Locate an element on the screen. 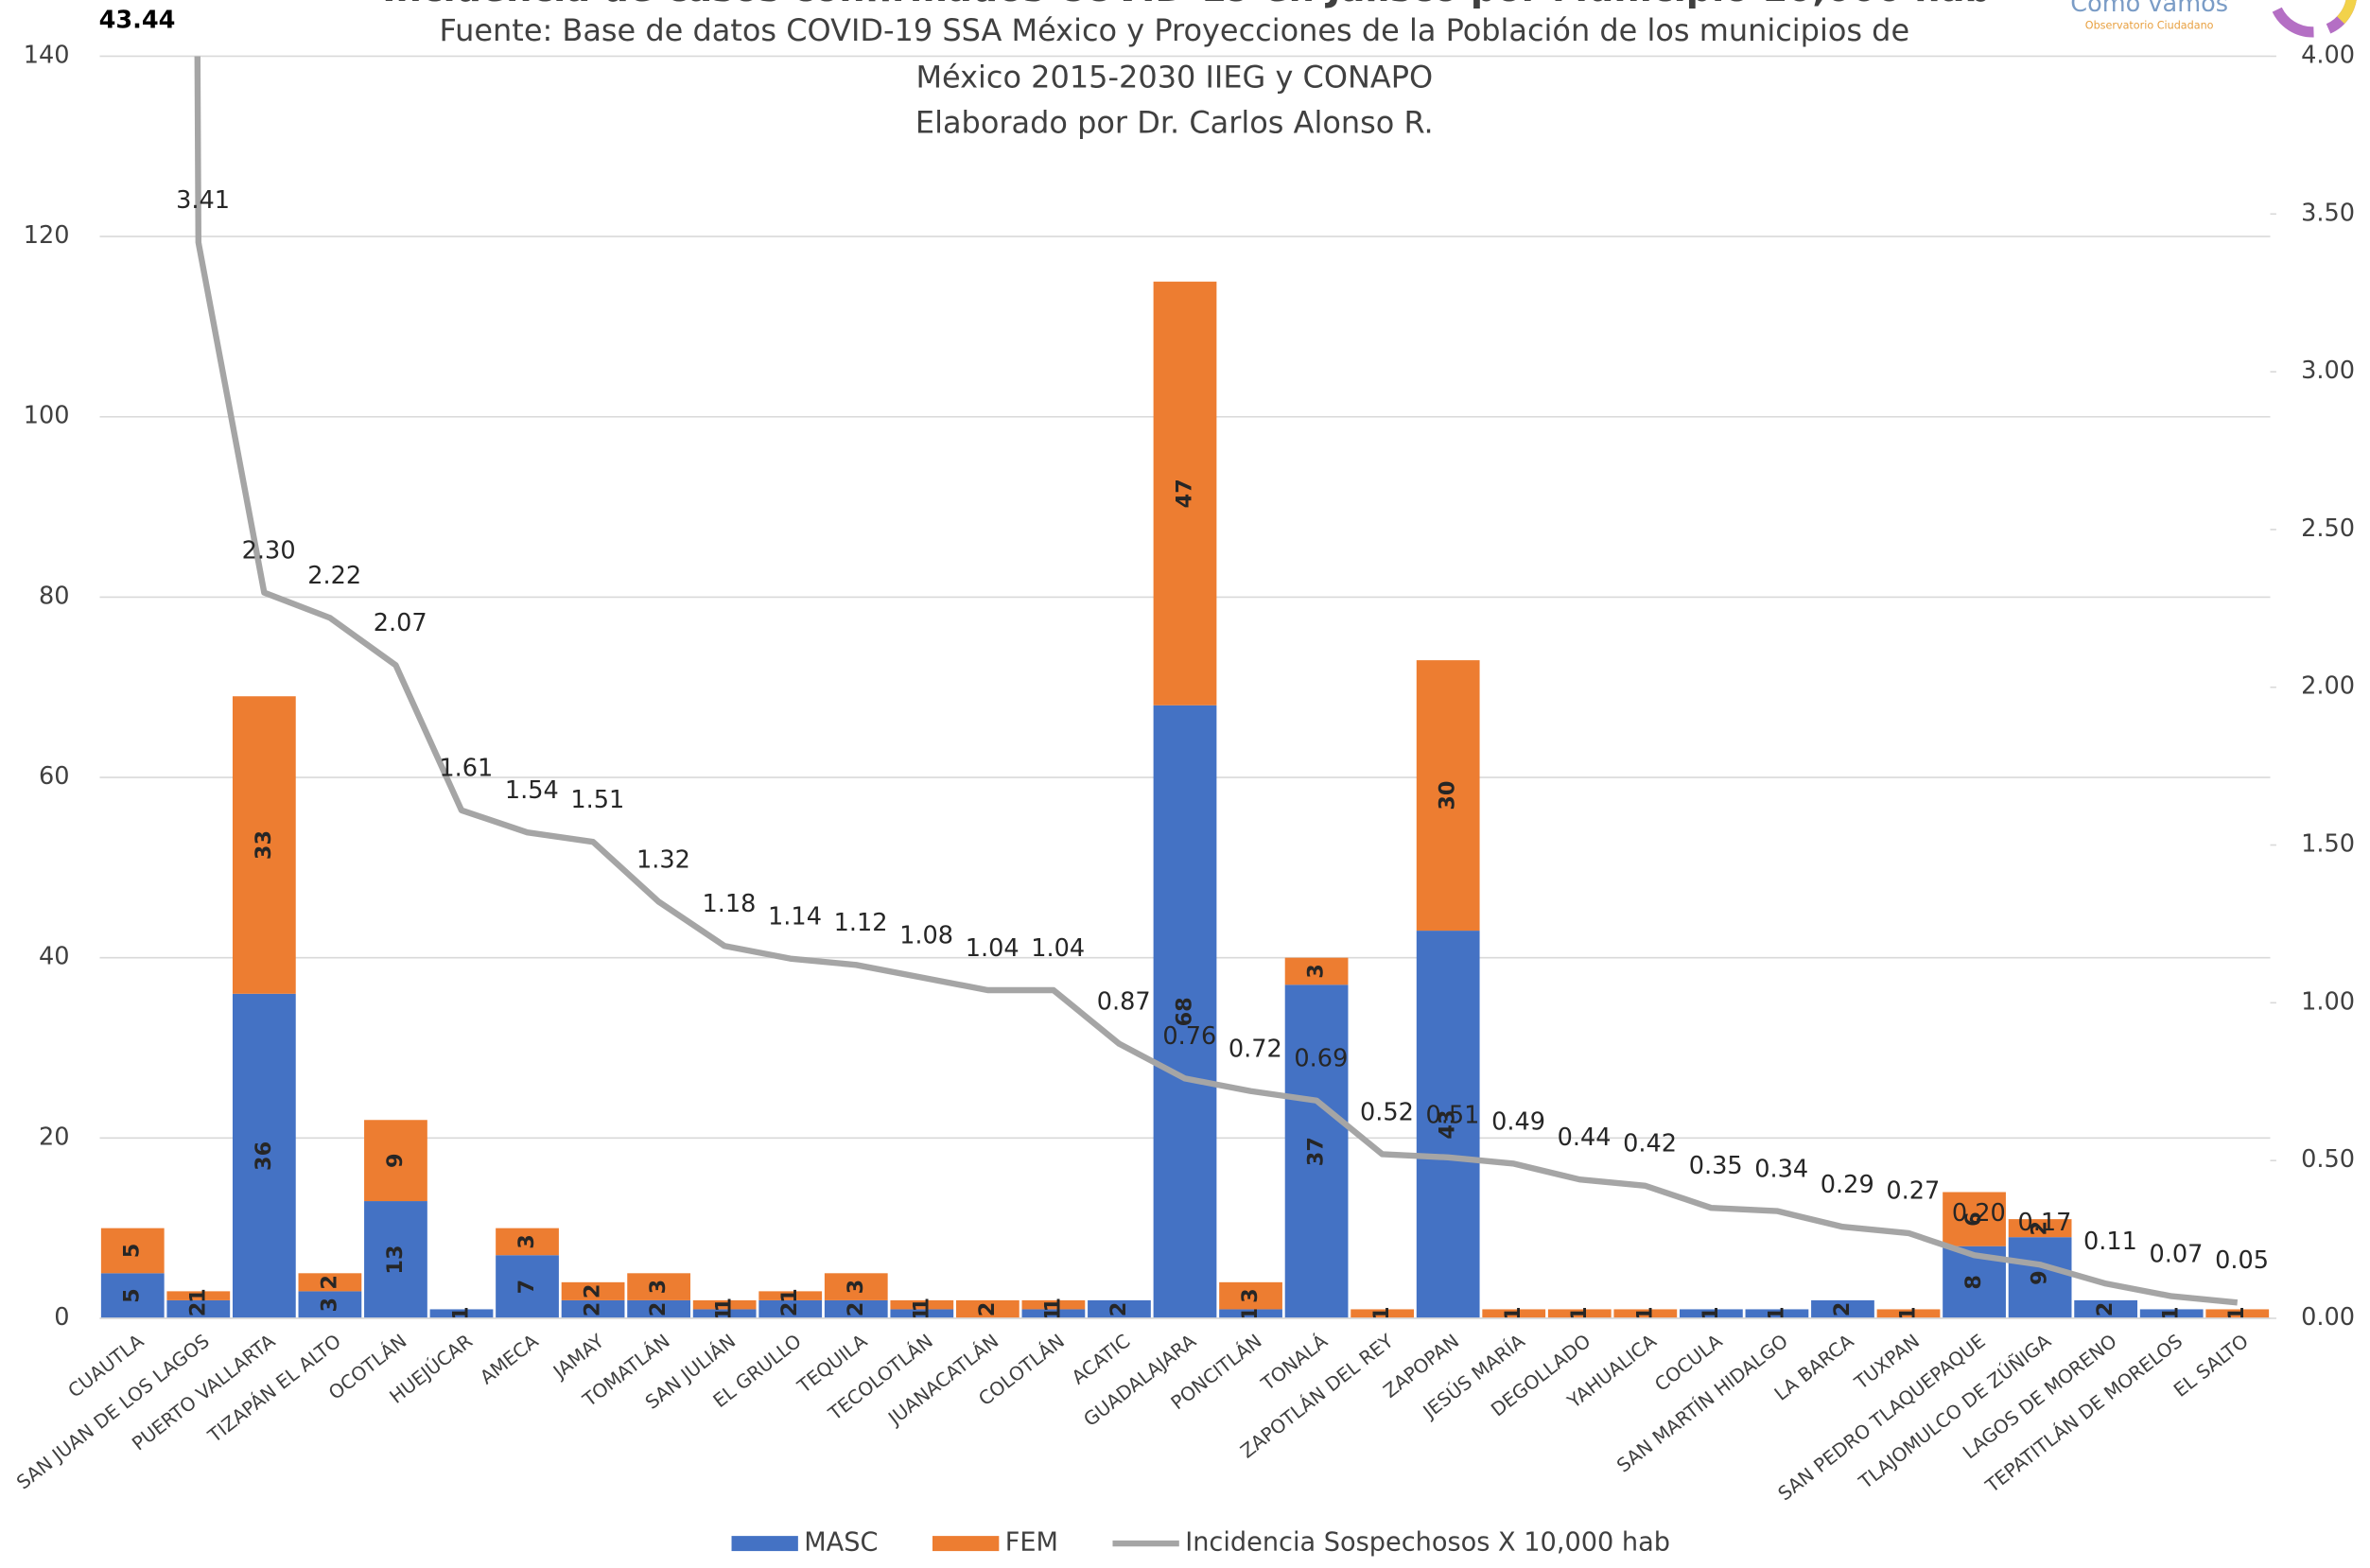 The height and width of the screenshot is (1568, 2370). line-value-label: 0.69 is located at coordinates (1321, 1059).